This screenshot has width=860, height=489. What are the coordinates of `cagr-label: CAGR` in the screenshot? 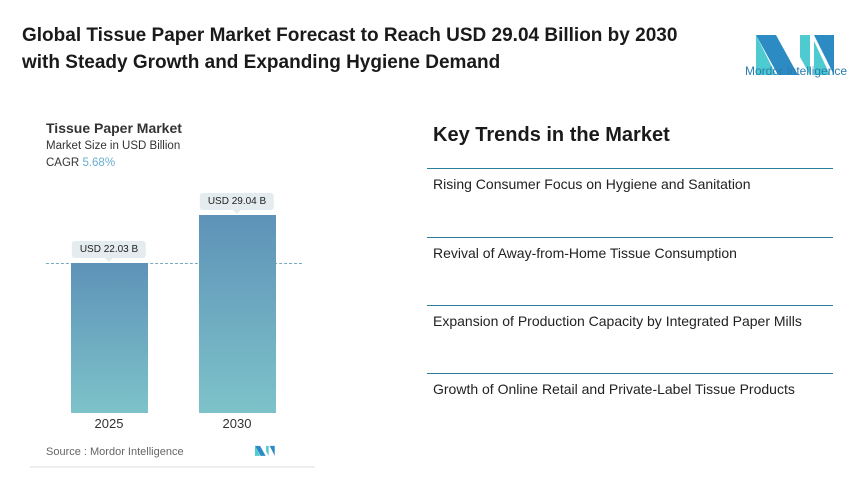 It's located at (63, 163).